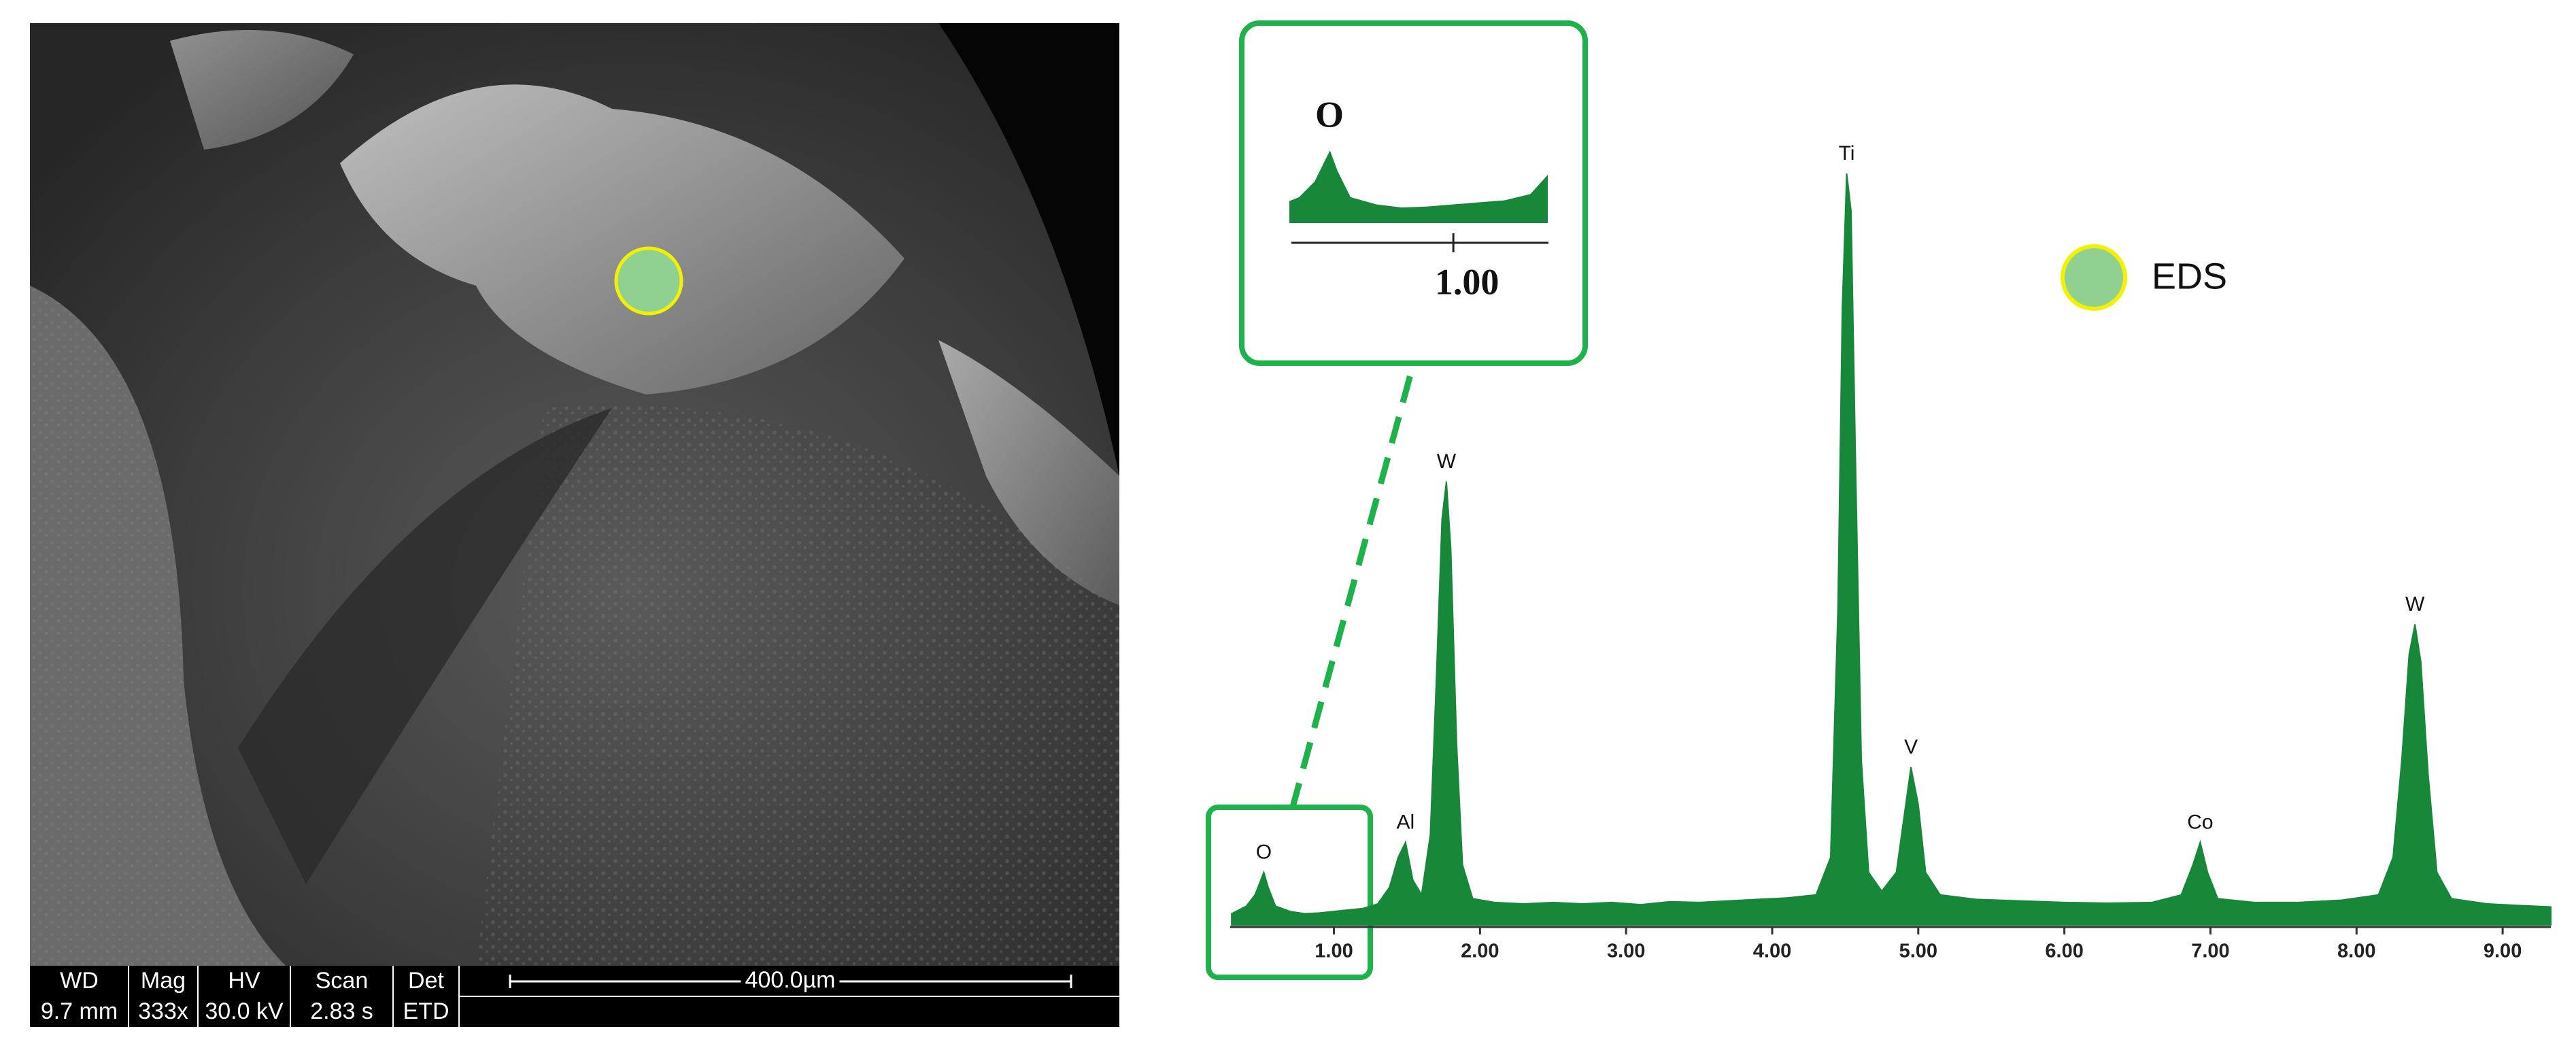 The width and height of the screenshot is (2576, 1046). Describe the element at coordinates (2210, 951) in the screenshot. I see `x-tick-label: 7.00` at that location.